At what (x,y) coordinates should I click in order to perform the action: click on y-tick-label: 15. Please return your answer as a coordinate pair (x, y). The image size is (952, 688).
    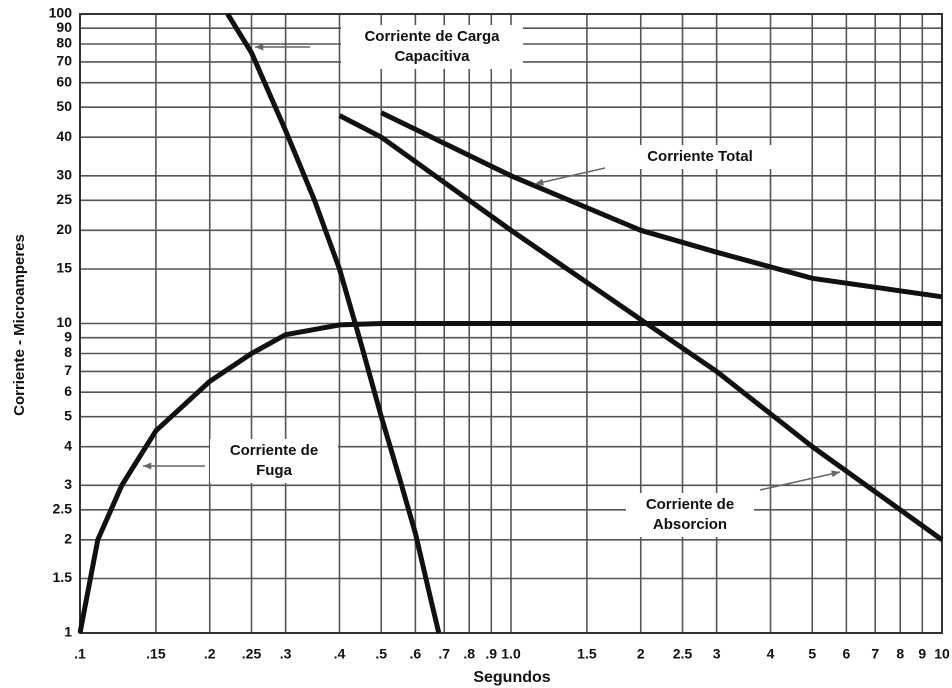
    Looking at the image, I should click on (64, 268).